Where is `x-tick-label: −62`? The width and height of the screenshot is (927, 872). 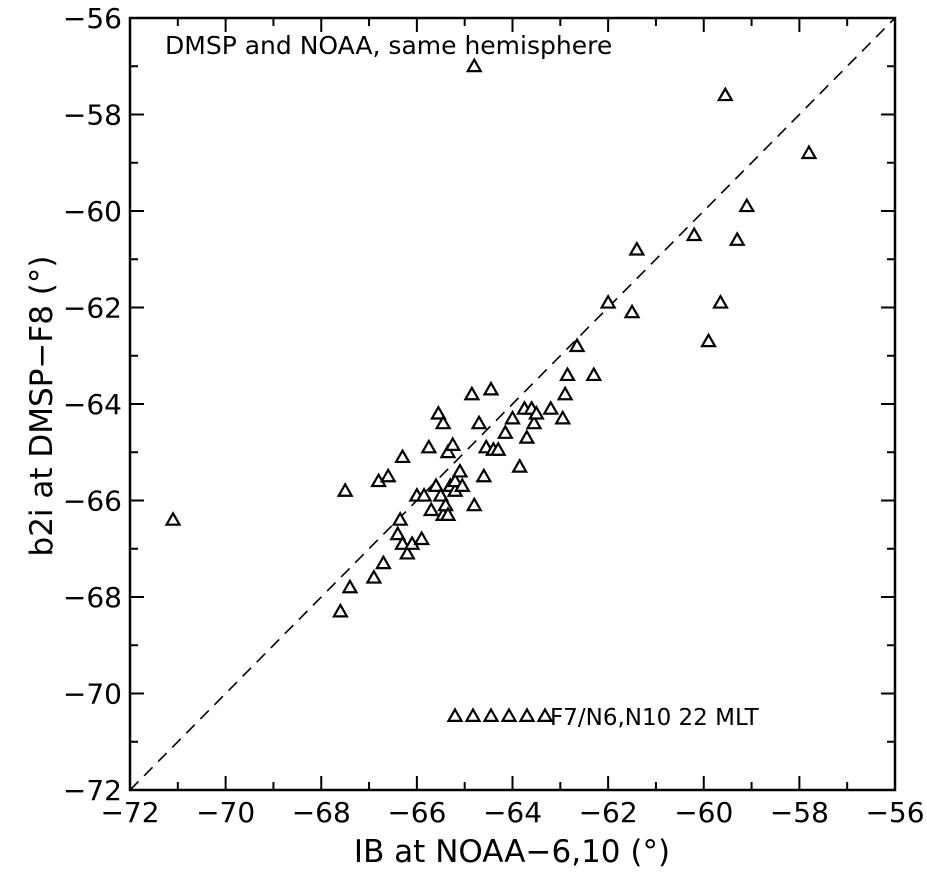 x-tick-label: −62 is located at coordinates (608, 812).